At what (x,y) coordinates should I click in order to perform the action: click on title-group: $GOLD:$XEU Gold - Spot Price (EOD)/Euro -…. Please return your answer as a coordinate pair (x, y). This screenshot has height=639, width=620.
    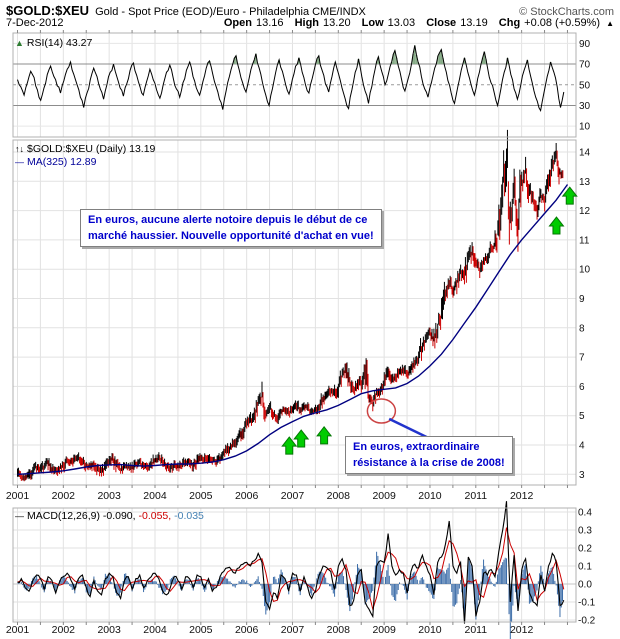
    Looking at the image, I should click on (186, 11).